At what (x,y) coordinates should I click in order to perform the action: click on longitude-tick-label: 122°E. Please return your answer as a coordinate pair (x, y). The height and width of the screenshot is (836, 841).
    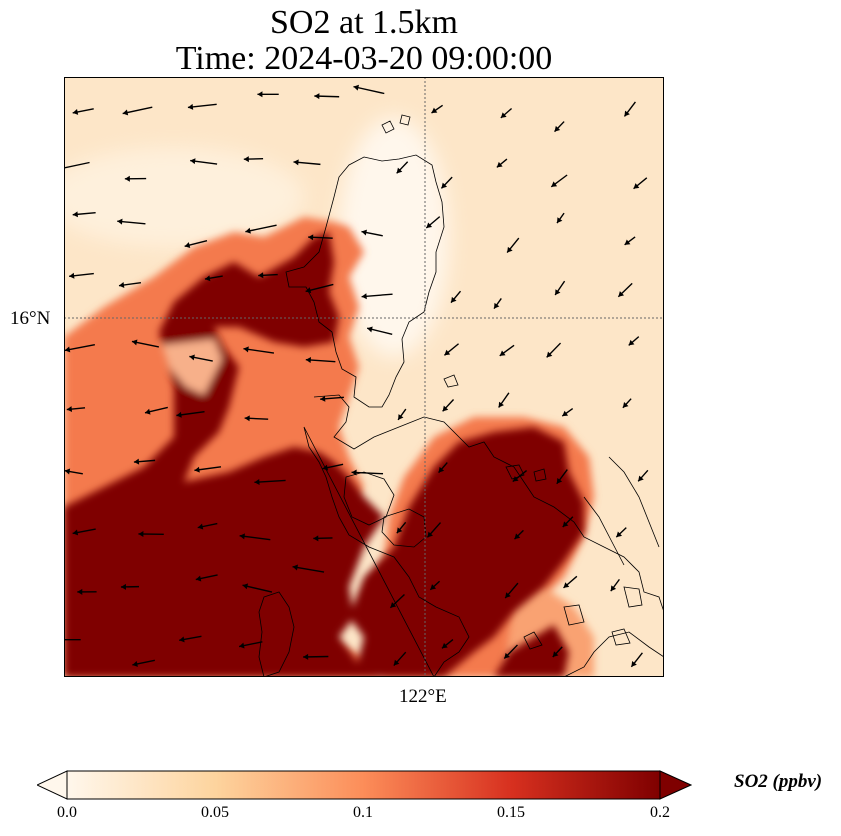
    Looking at the image, I should click on (423, 696).